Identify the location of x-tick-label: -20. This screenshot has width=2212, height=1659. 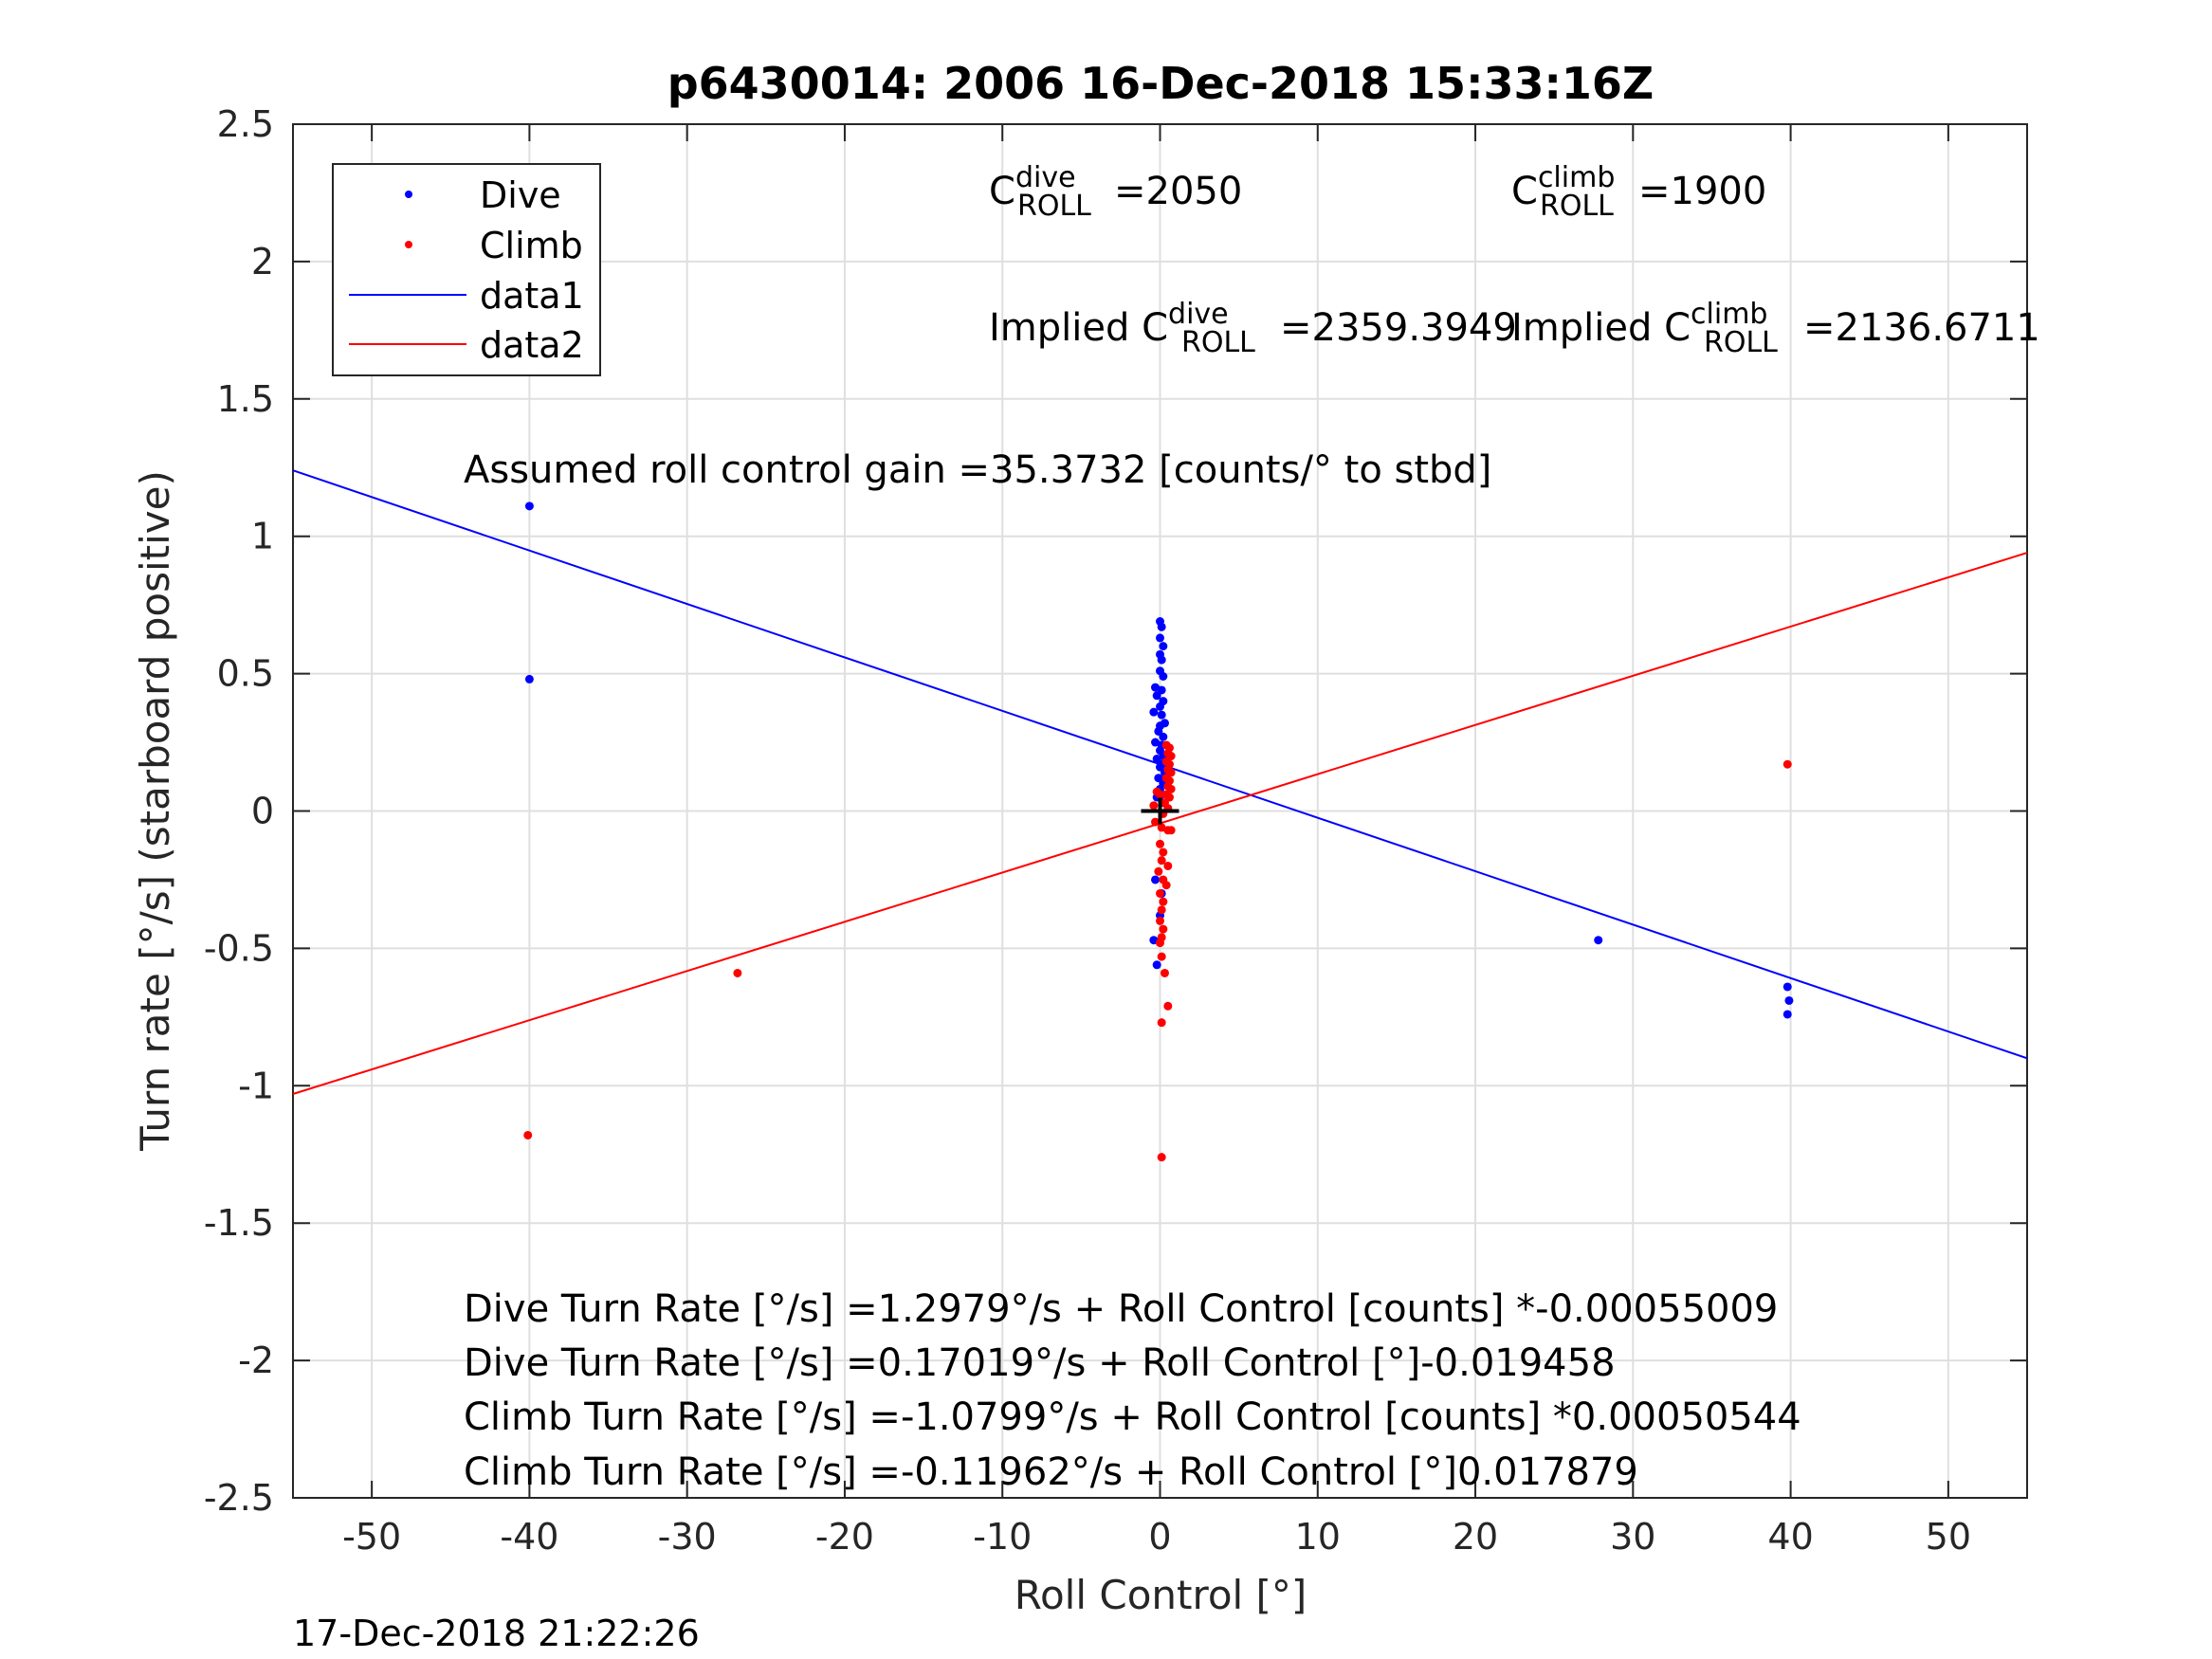
(844, 1537).